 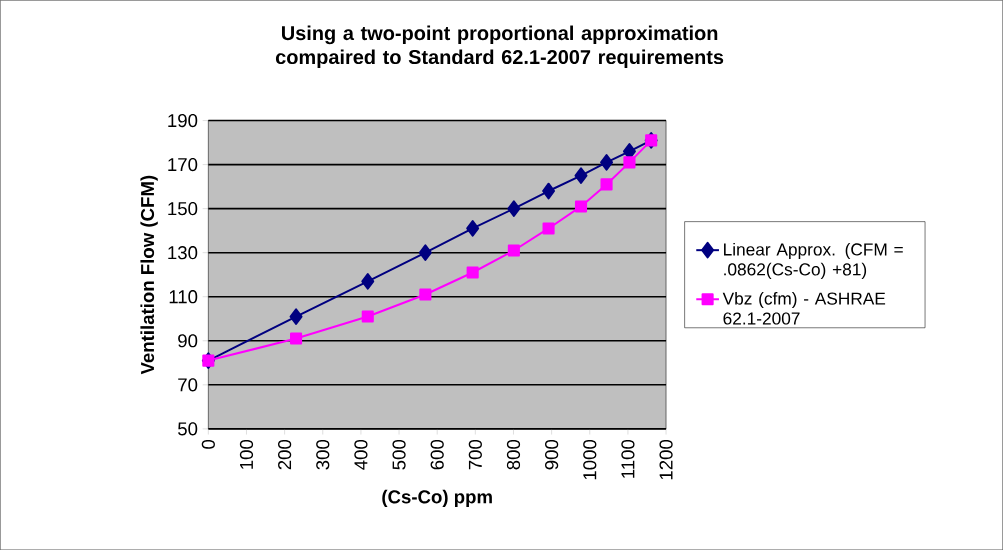 What do you see at coordinates (208, 444) in the screenshot?
I see `x-tick-label: 0` at bounding box center [208, 444].